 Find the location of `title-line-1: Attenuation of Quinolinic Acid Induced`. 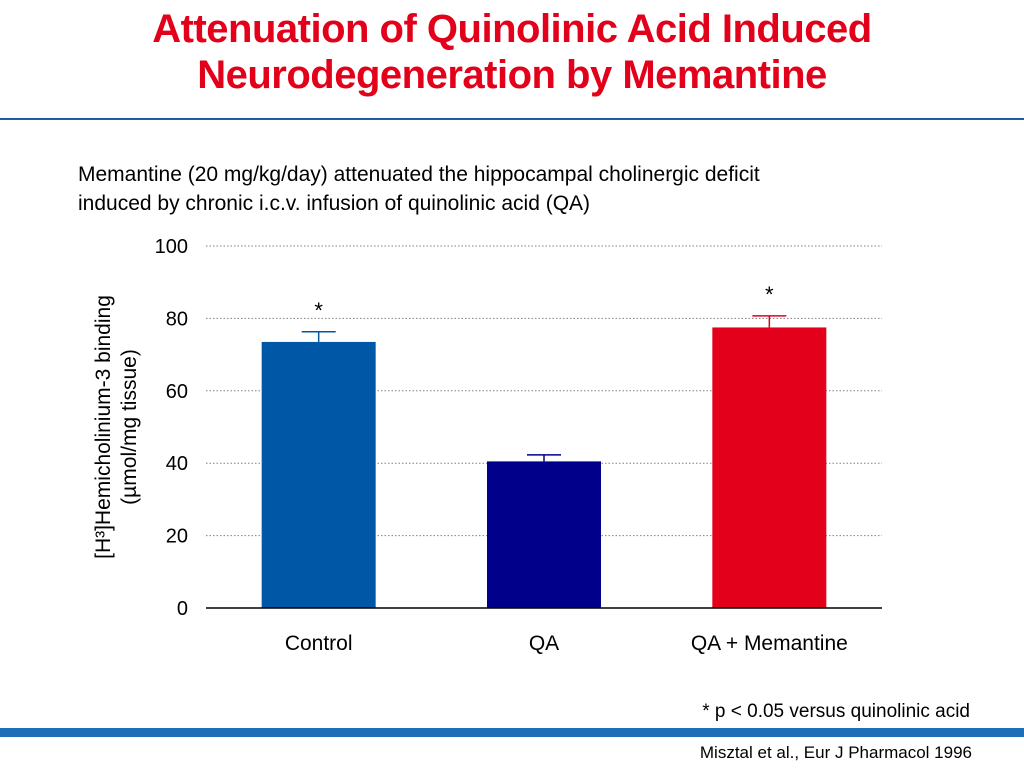

title-line-1: Attenuation of Quinolinic Acid Induced is located at coordinates (512, 29).